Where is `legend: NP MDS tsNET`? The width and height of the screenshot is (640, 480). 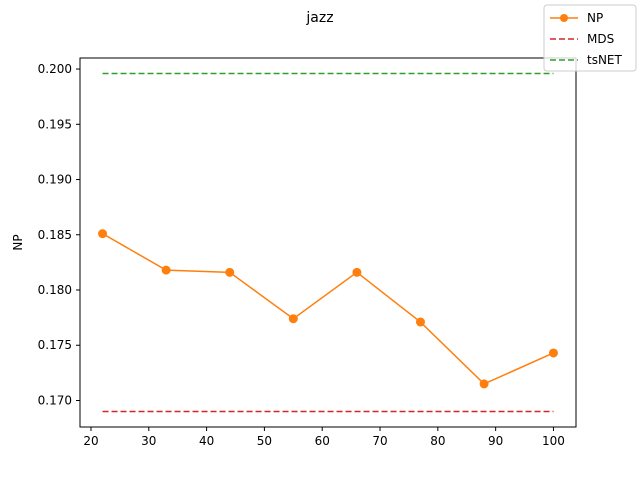
legend: NP MDS tsNET is located at coordinates (590, 38).